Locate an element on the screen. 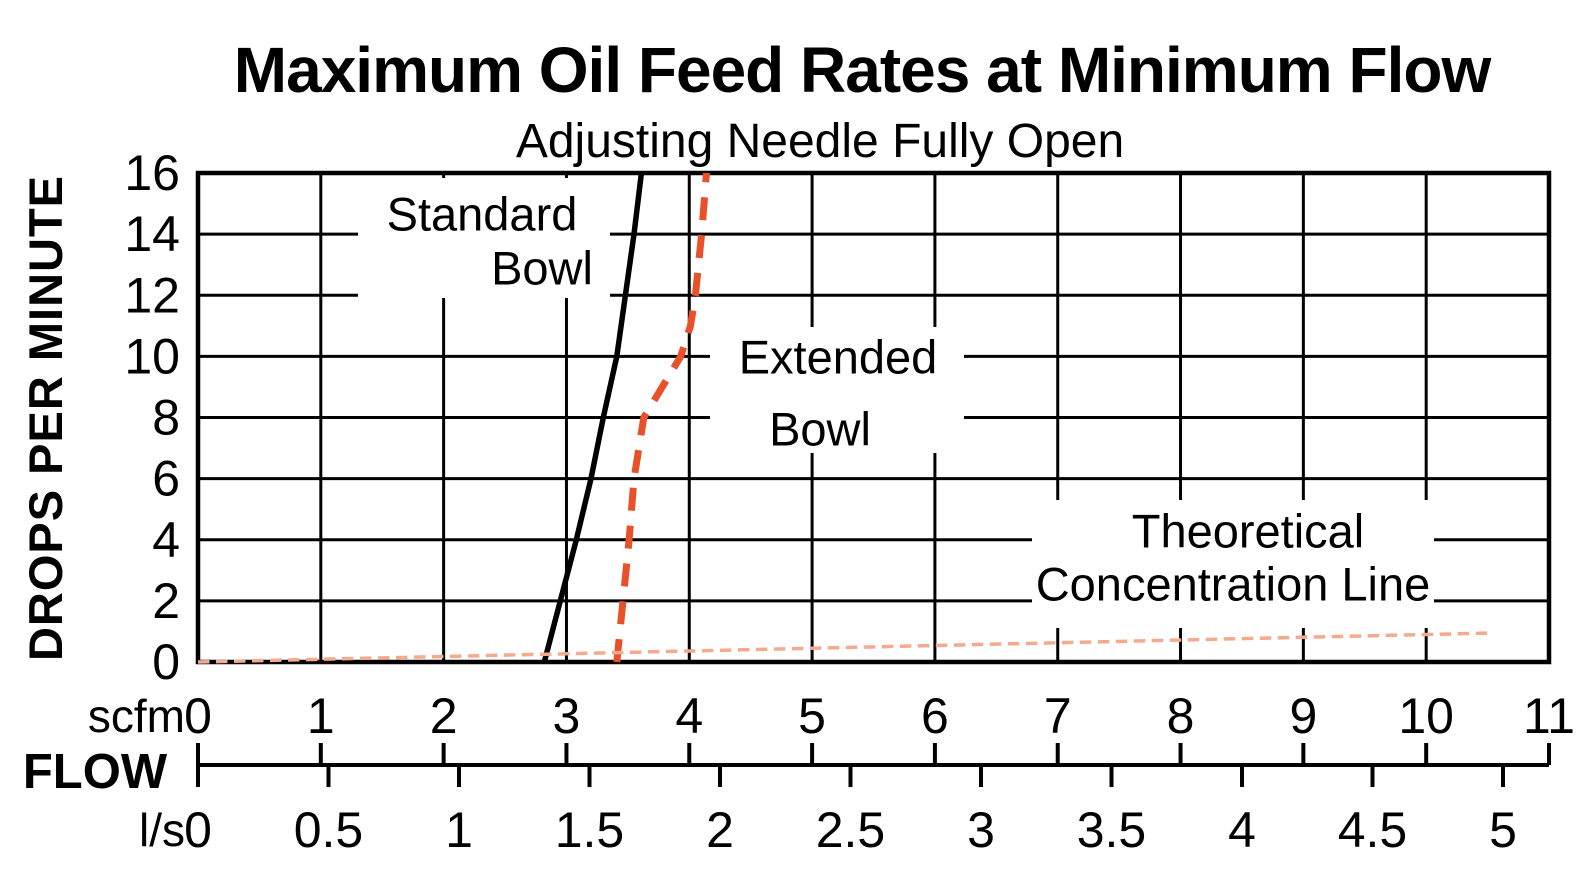 This screenshot has height=875, width=1588. theoretical-concentration-line-curve is located at coordinates (845, 647).